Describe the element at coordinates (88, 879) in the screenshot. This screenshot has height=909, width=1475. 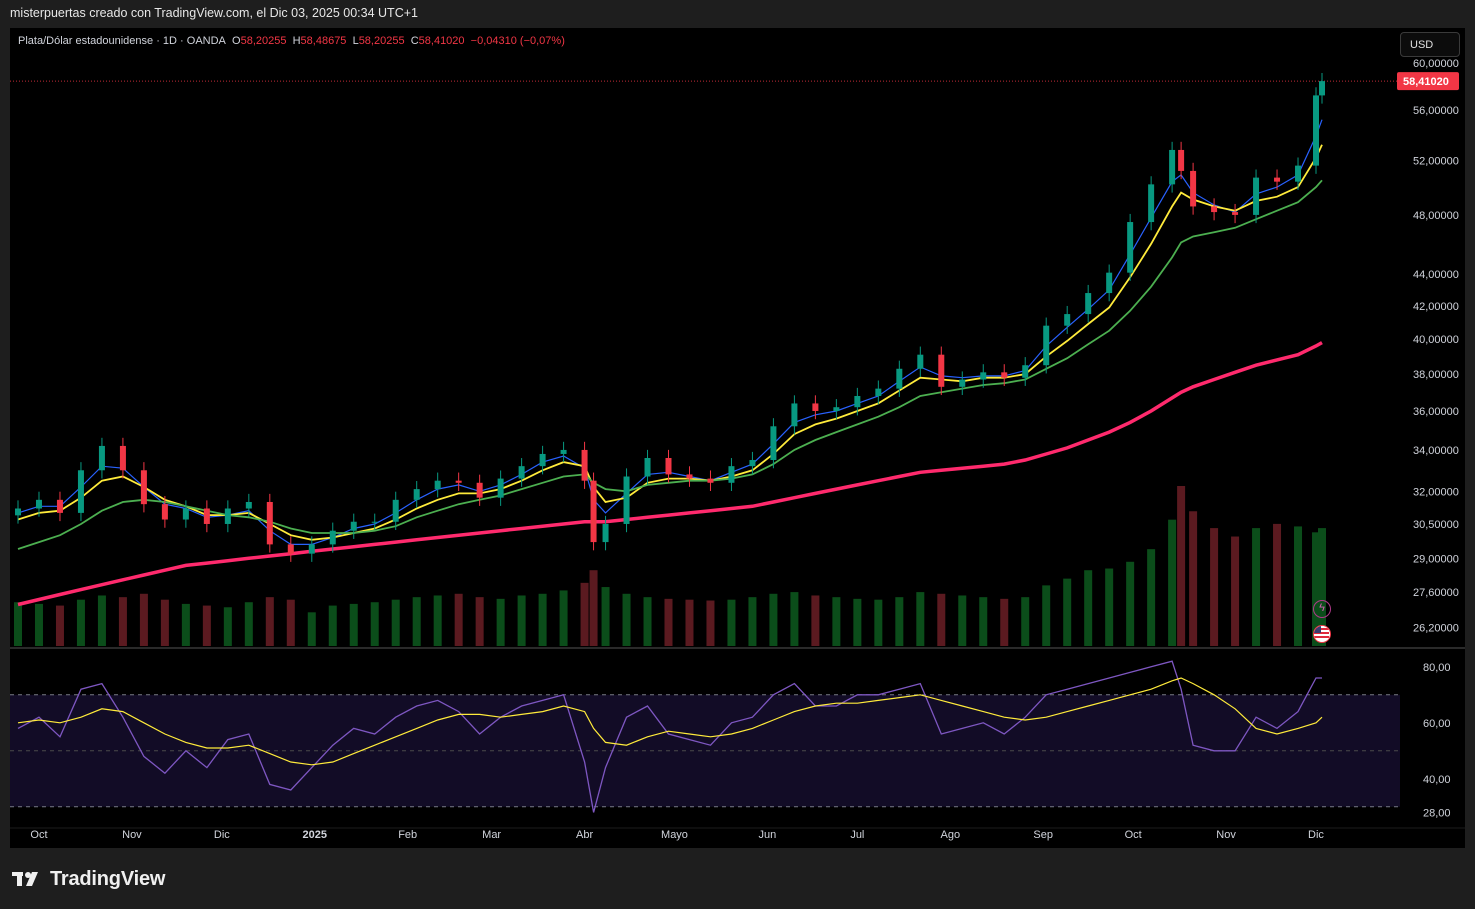
I see `tradingview-brand: TradingView` at that location.